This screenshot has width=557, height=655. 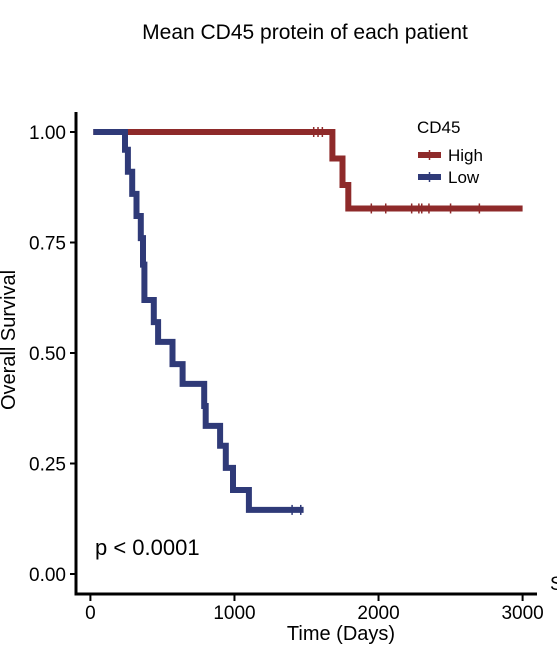 I want to click on y-tick-label: 1.00, so click(x=47, y=133).